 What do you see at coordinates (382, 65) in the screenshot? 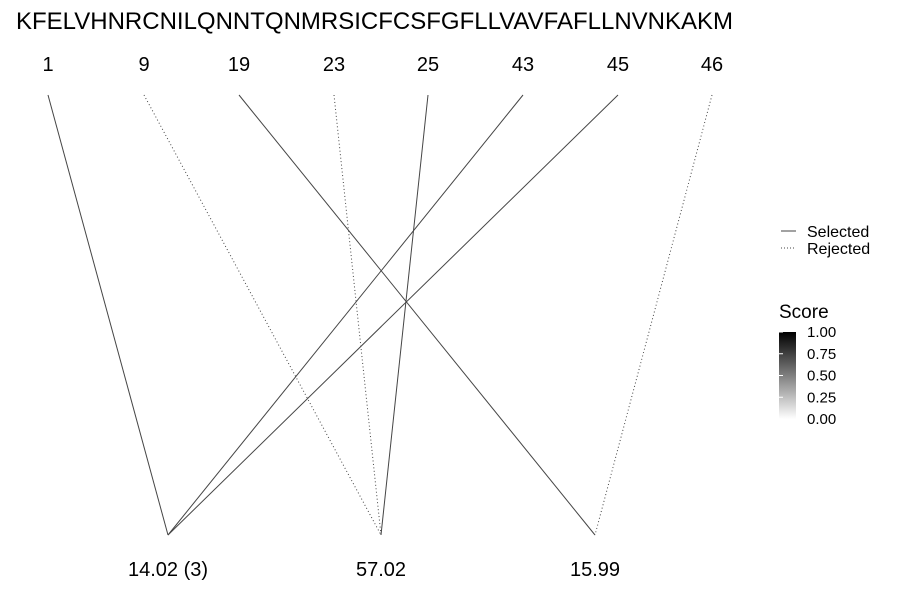
I see `position-labels: 1 9 19 23 25 43 45 46` at bounding box center [382, 65].